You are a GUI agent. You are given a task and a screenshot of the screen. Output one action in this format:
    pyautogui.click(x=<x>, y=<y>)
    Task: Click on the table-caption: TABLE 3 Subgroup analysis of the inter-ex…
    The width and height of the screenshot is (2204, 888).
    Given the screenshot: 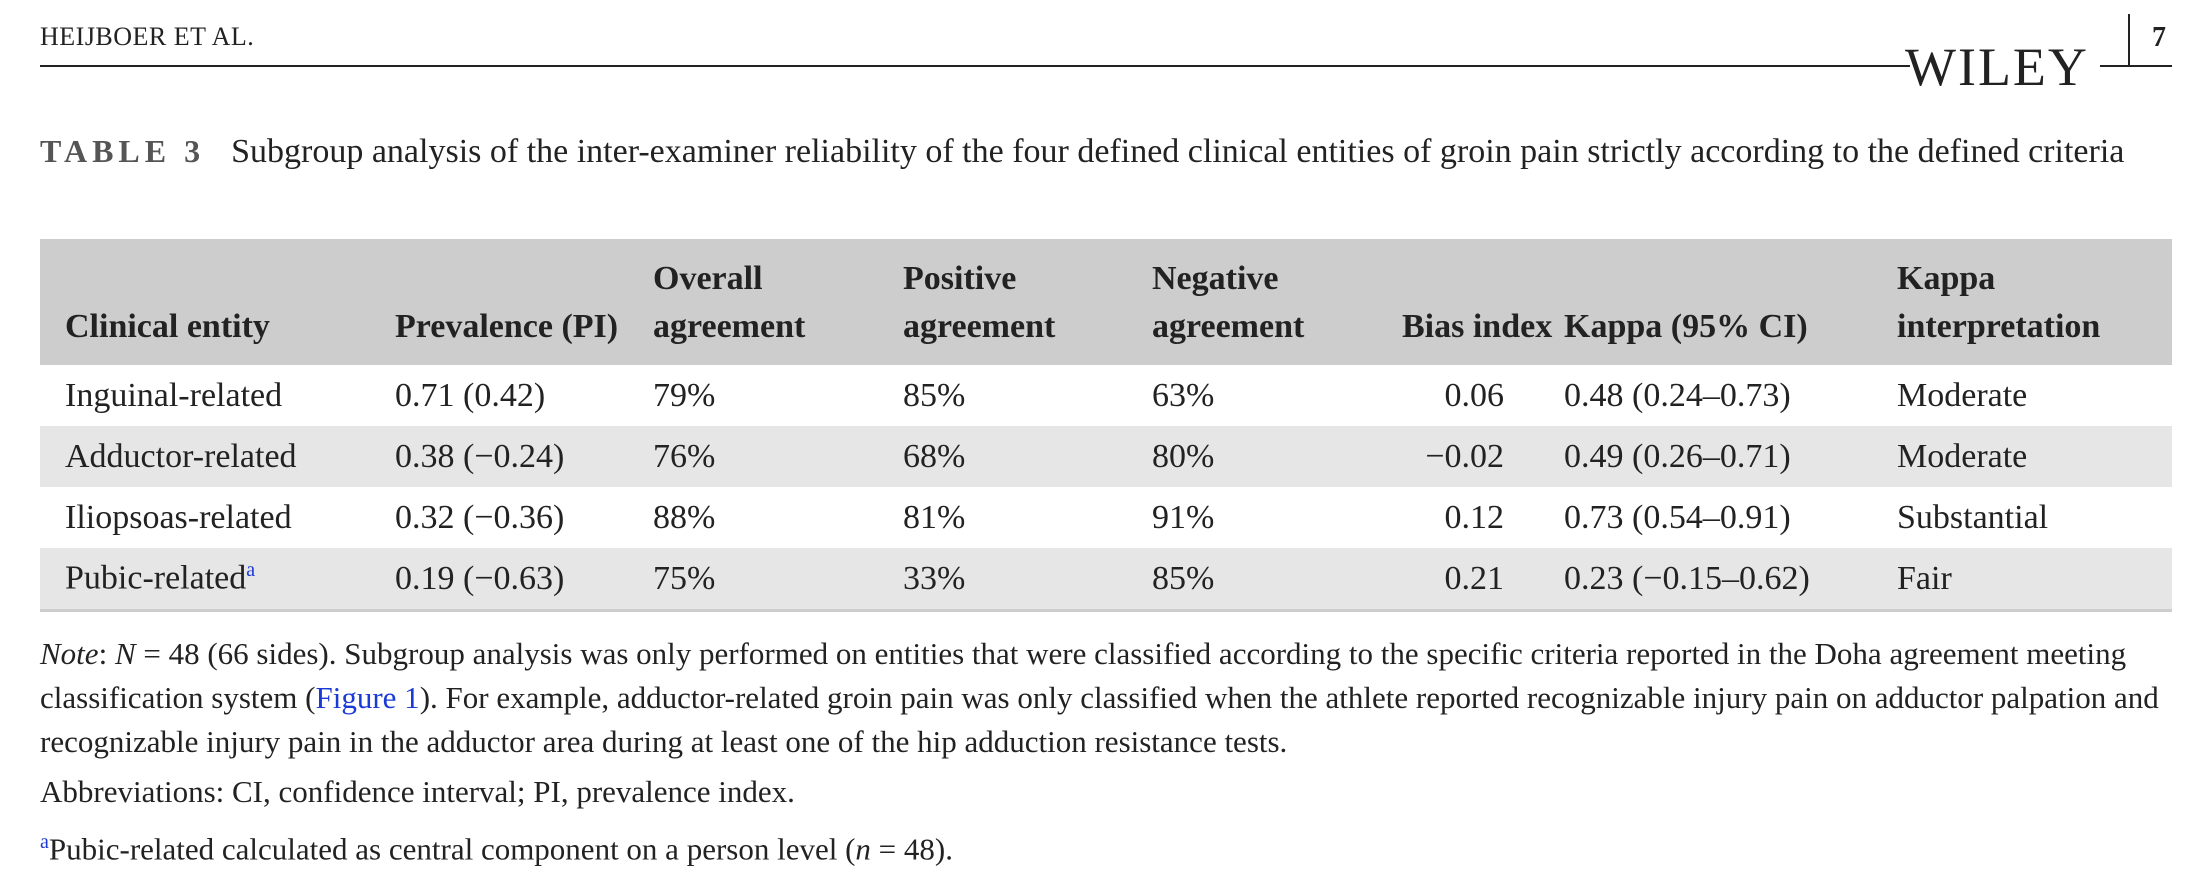 What is the action you would take?
    pyautogui.click(x=1110, y=151)
    